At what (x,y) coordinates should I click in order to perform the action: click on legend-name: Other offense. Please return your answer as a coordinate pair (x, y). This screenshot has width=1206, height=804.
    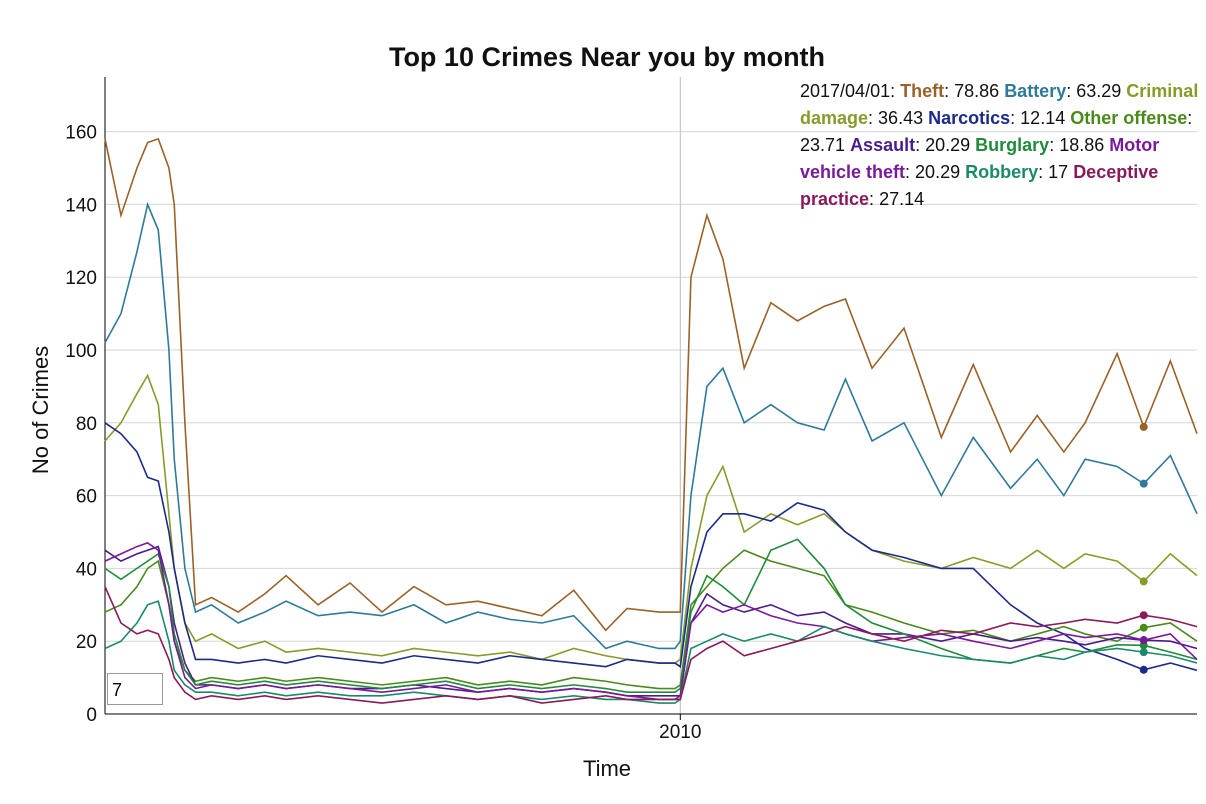
    Looking at the image, I should click on (1129, 118).